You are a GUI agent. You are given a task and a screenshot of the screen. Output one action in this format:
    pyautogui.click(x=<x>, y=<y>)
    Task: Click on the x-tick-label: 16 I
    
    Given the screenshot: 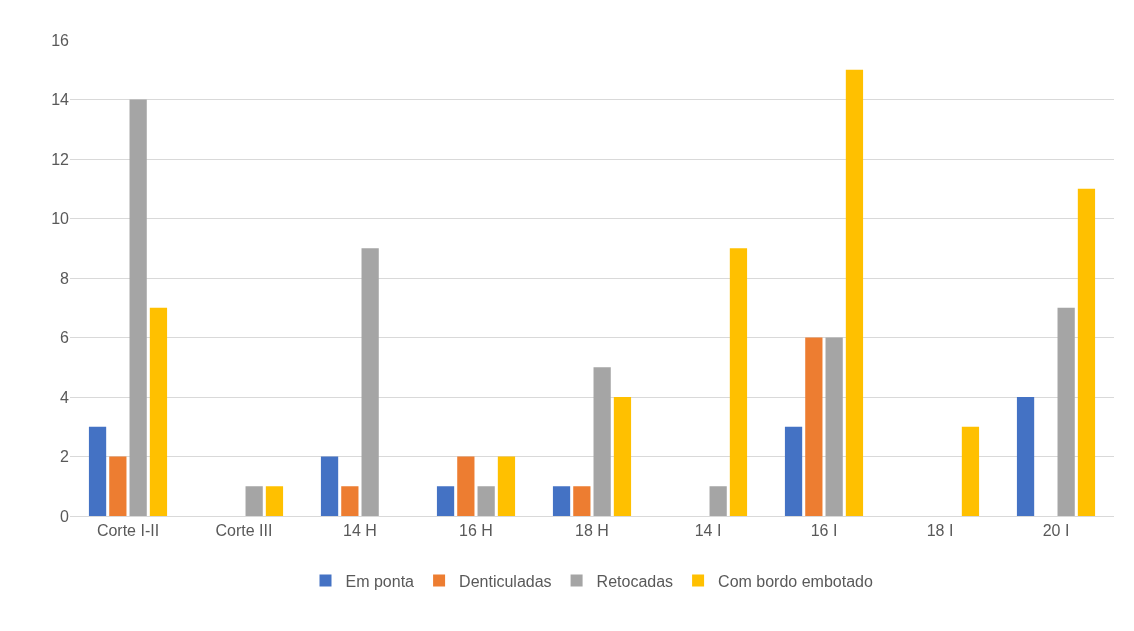 What is the action you would take?
    pyautogui.click(x=824, y=531)
    